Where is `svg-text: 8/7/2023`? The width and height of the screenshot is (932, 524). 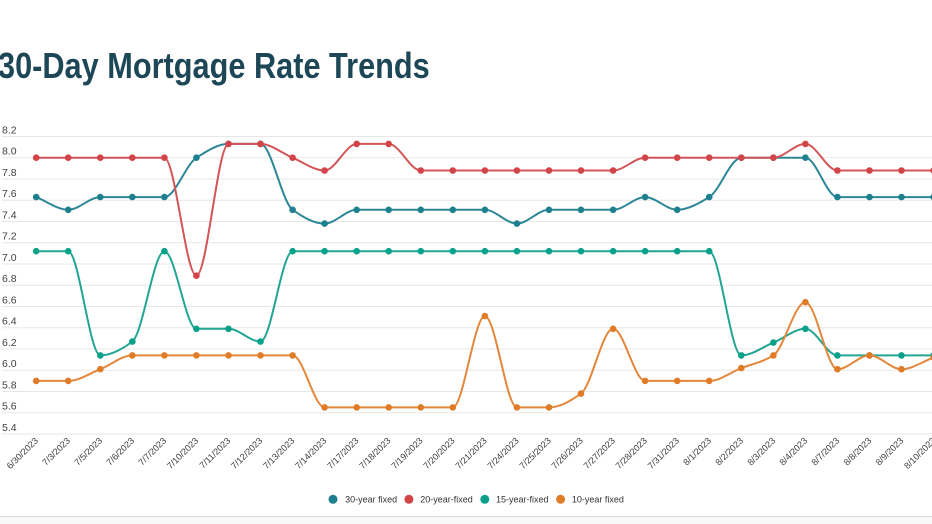
svg-text: 8/7/2023 is located at coordinates (825, 452).